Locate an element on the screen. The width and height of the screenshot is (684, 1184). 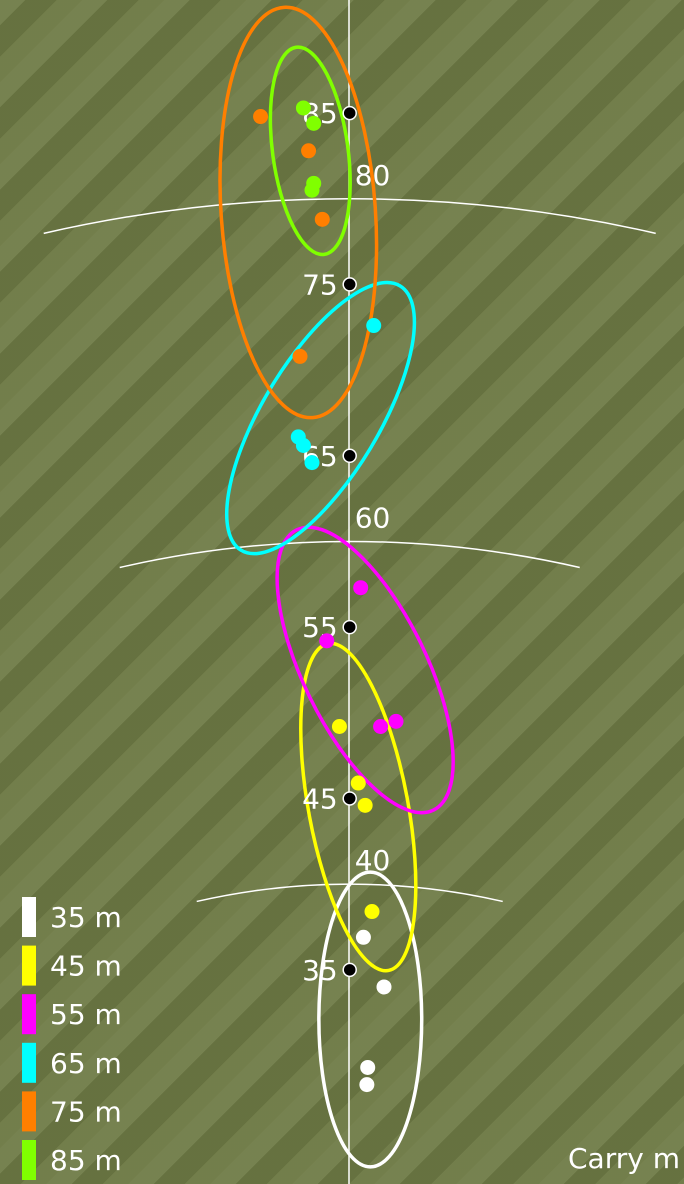
y-tick-label: 35 is located at coordinates (320, 970).